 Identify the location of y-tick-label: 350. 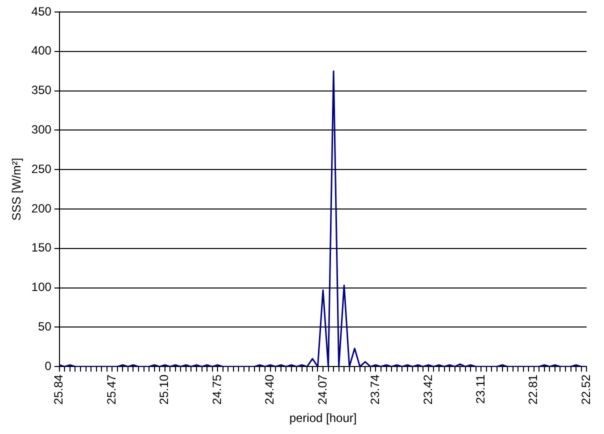
(41, 90).